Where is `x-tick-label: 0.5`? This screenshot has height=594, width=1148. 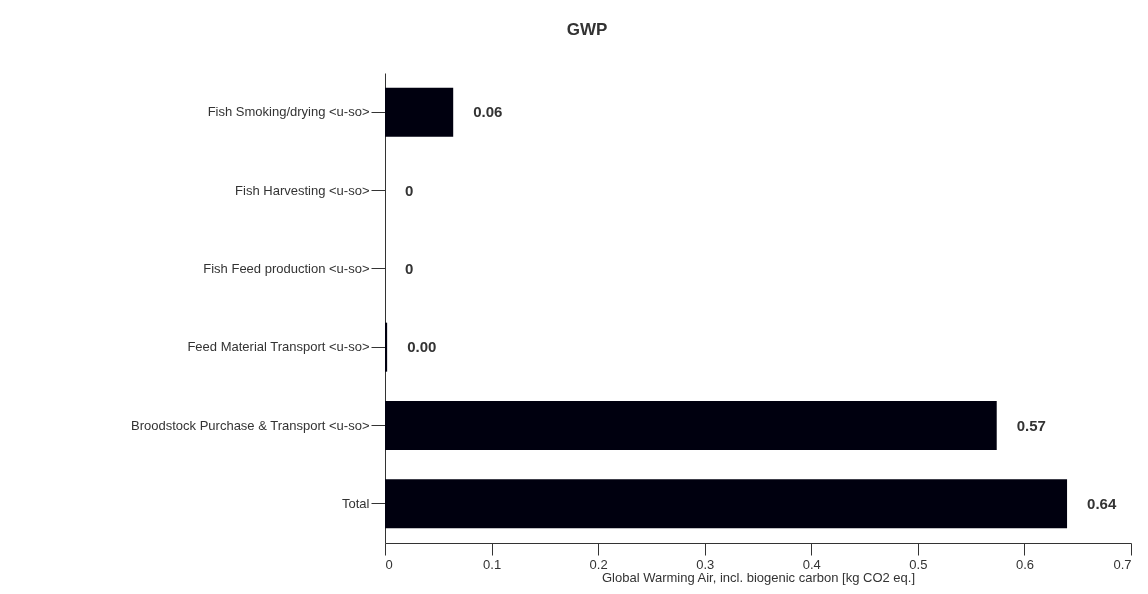
x-tick-label: 0.5 is located at coordinates (918, 564).